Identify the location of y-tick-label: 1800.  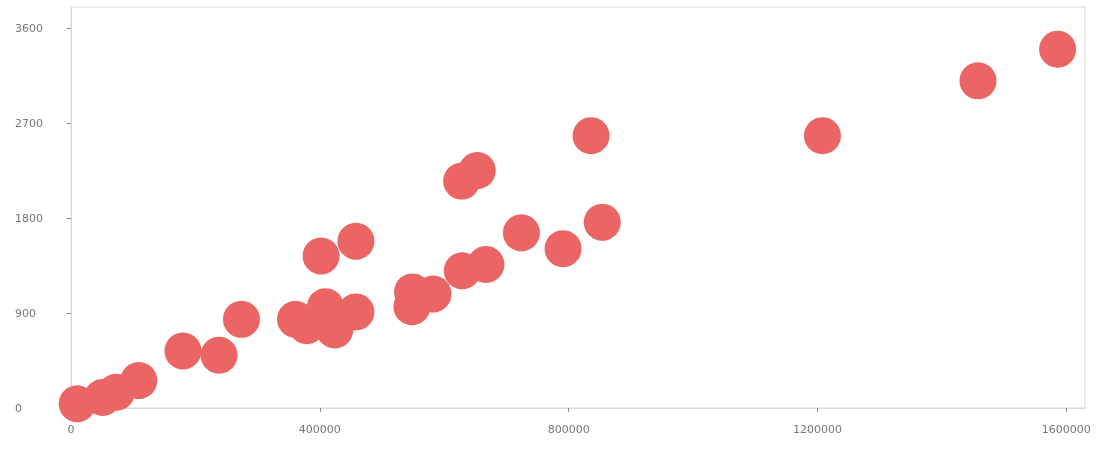
(29, 218).